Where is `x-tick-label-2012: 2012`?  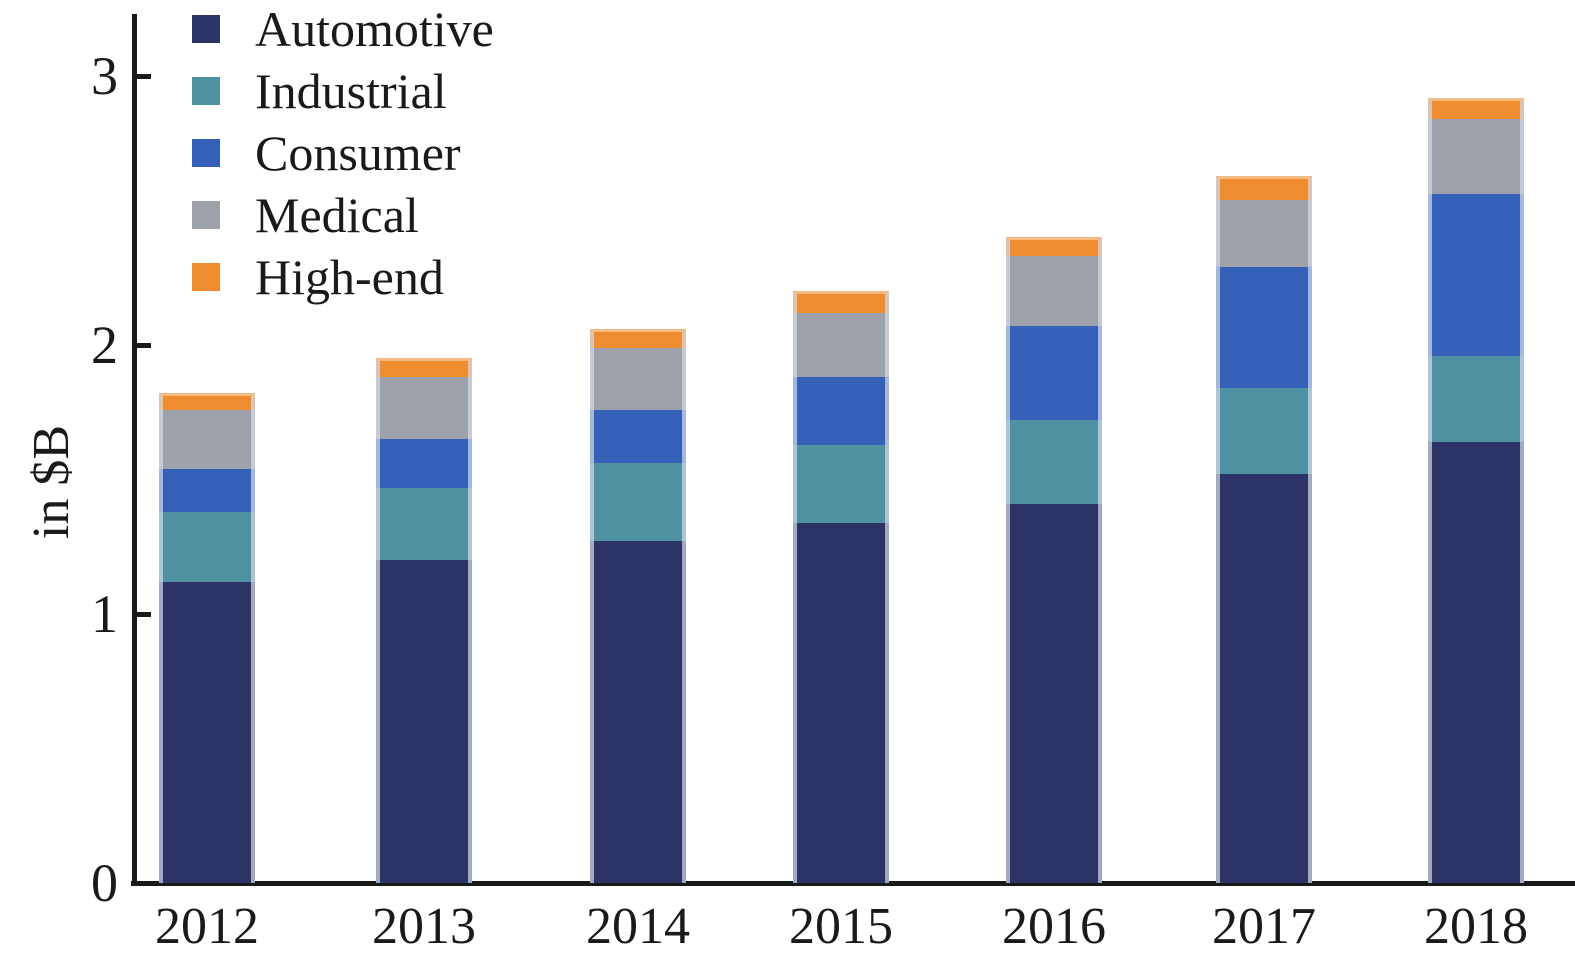 x-tick-label-2012: 2012 is located at coordinates (207, 926).